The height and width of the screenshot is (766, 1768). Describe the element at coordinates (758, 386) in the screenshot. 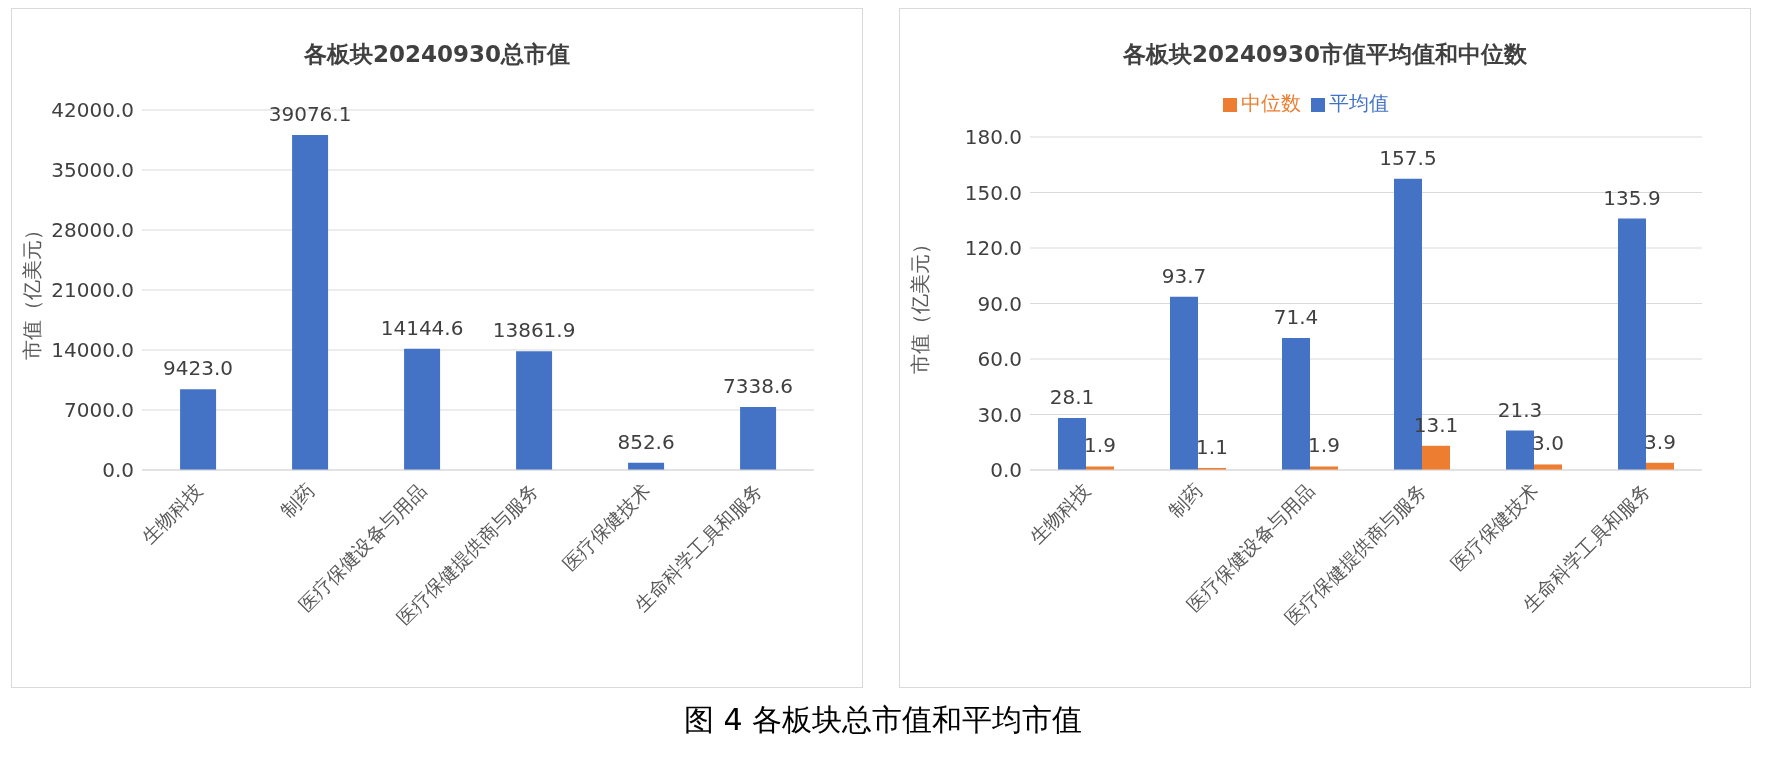

I see `data-label: 7338.6` at that location.